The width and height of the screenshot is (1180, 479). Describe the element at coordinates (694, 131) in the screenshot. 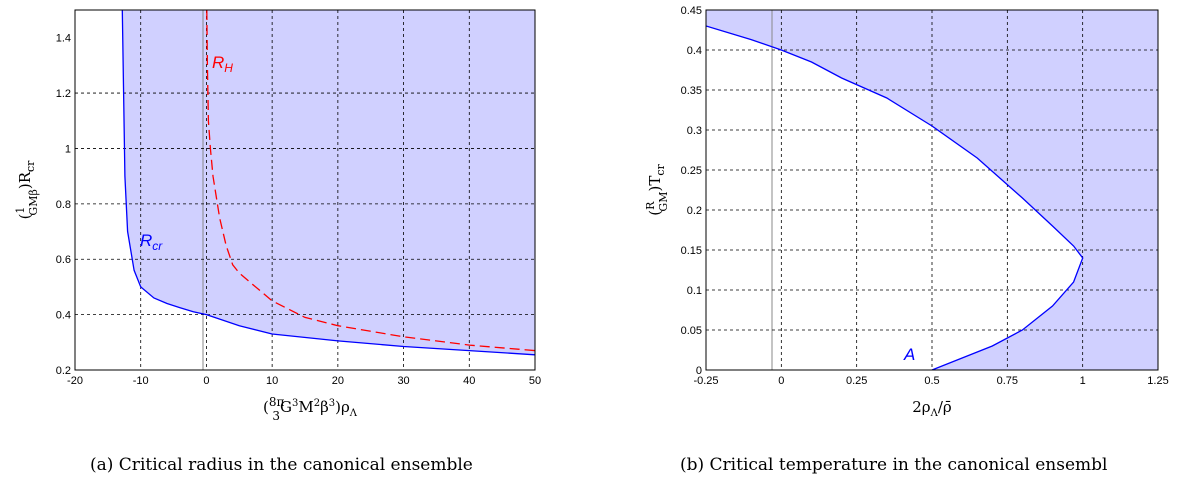

I see `b-y-tick-label: 0.3` at that location.